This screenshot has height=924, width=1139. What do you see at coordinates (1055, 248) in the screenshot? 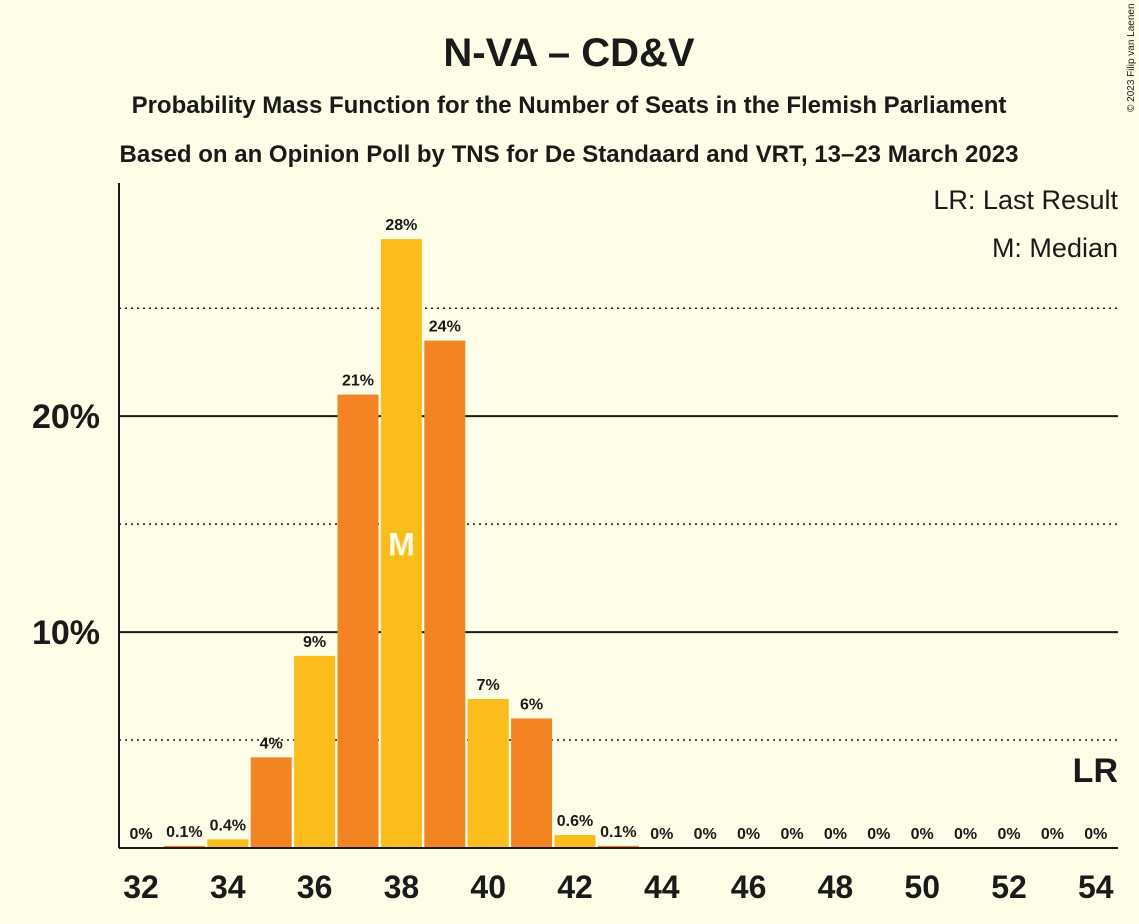
I see `legend-median: M: Median` at bounding box center [1055, 248].